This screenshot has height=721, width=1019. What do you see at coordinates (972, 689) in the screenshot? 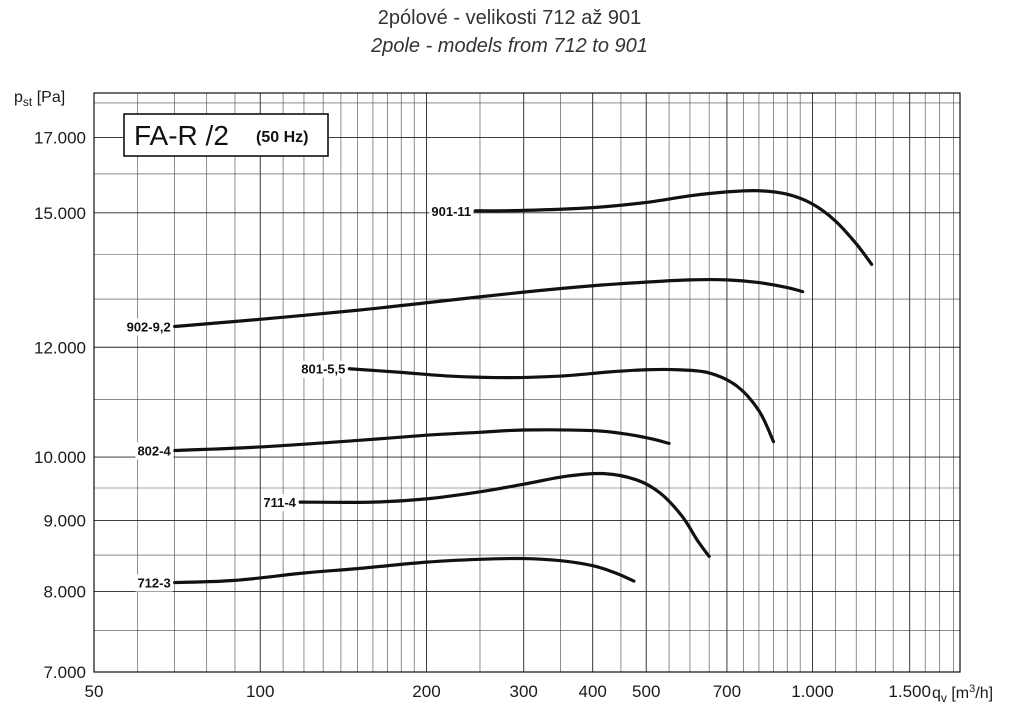
I see `x-axis-label-unit-sup: 3` at bounding box center [972, 689].